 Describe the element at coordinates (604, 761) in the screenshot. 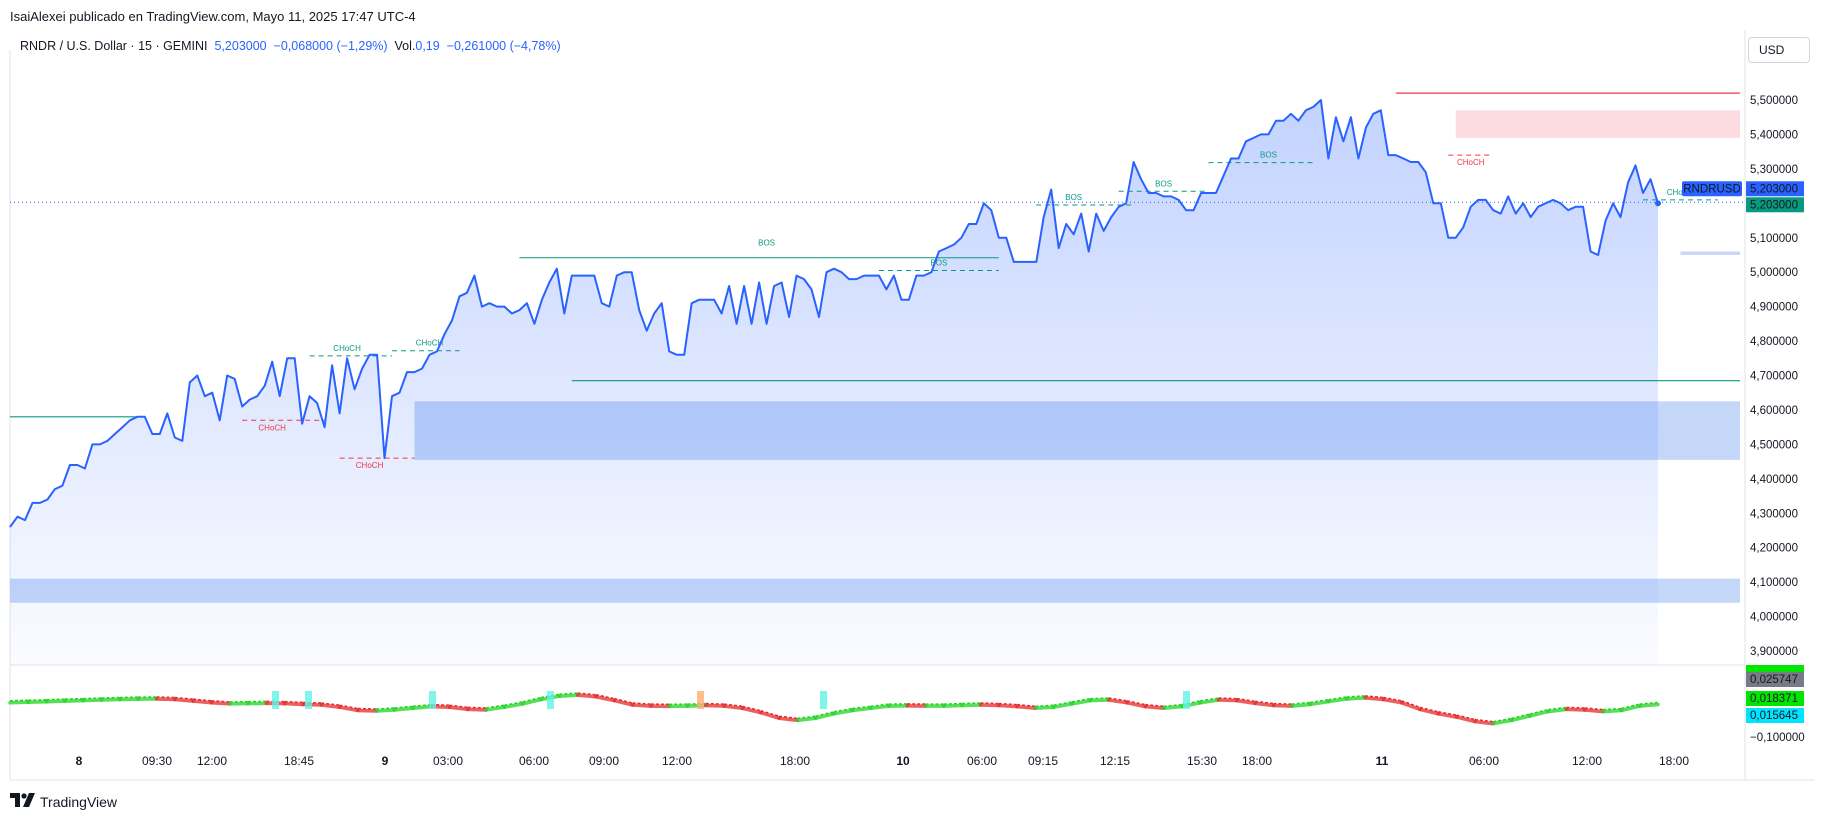

I see `time-tick-label: 09:00` at that location.